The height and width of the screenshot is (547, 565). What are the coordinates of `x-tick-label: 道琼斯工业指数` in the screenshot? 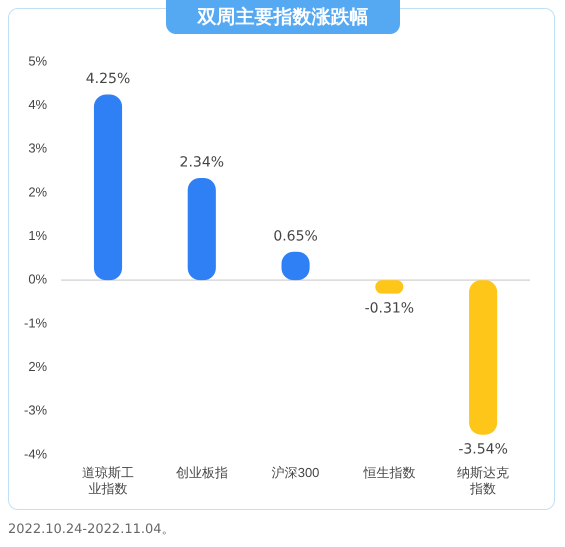 It's located at (108, 480).